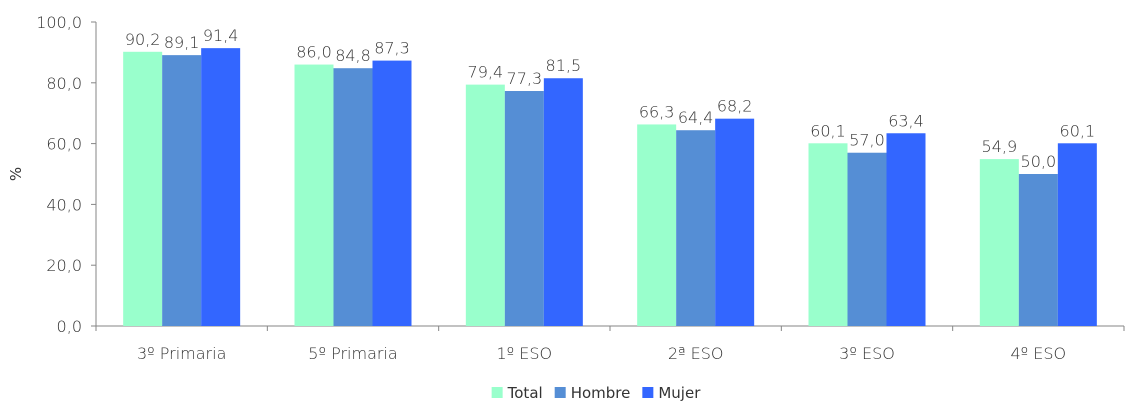  Describe the element at coordinates (525, 78) in the screenshot. I see `data-label: 77,3` at that location.